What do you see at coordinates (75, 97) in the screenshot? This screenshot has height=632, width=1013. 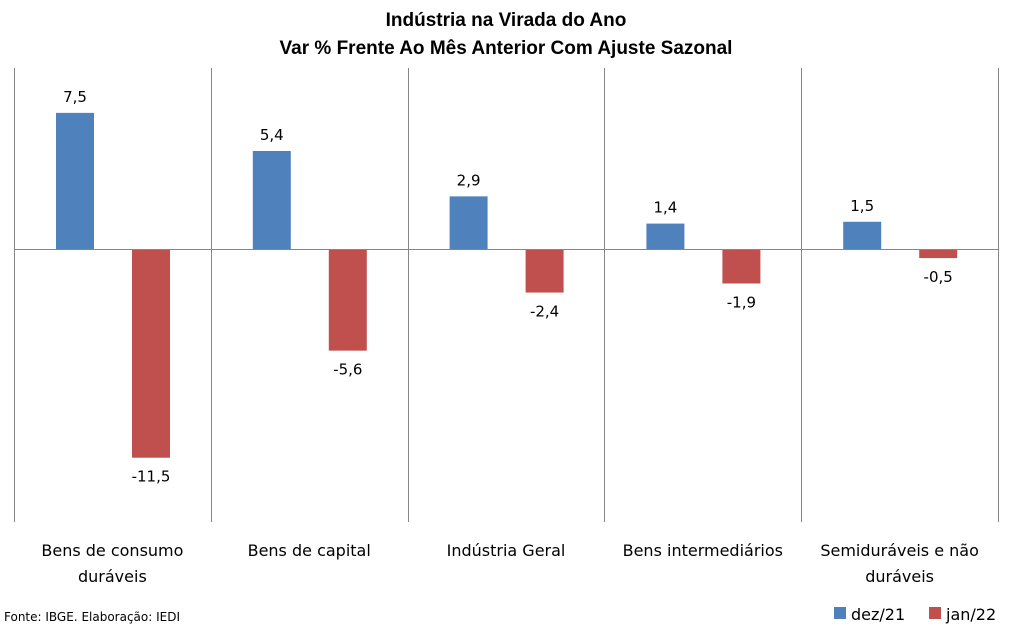 I see `data-label: 7,5` at bounding box center [75, 97].